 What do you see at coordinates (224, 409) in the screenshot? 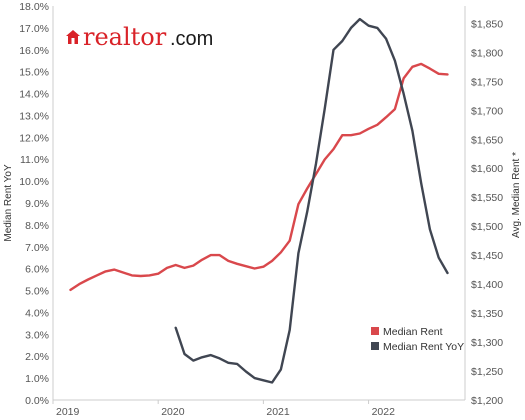
I see `x-axis-ticks: 2019 2020 2021 2022` at bounding box center [224, 409].